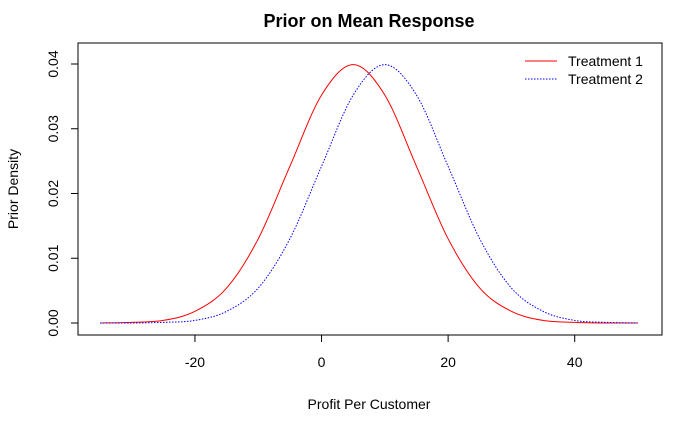 The image size is (700, 432). What do you see at coordinates (605, 79) in the screenshot?
I see `legend-label-2: Treatment 2` at bounding box center [605, 79].